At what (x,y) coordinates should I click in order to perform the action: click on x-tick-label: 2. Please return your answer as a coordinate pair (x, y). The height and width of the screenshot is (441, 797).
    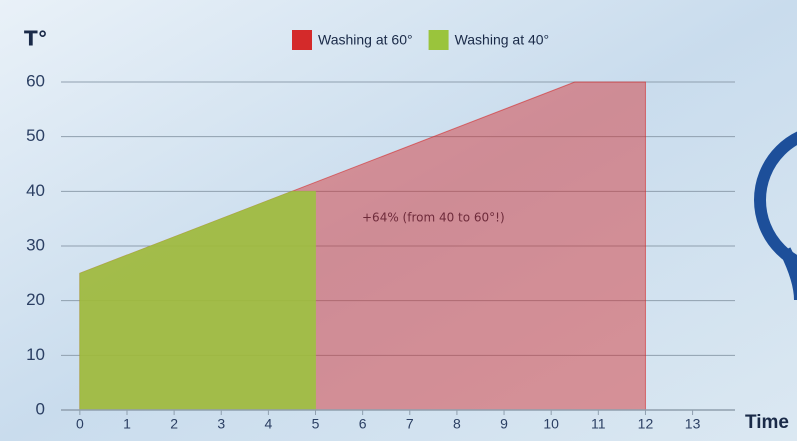
    Looking at the image, I should click on (174, 424).